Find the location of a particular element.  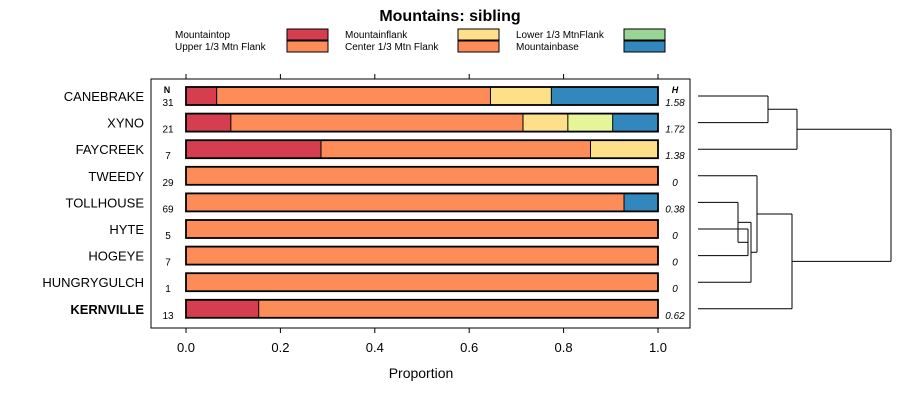

x-tick-label: 0.0 is located at coordinates (186, 347).